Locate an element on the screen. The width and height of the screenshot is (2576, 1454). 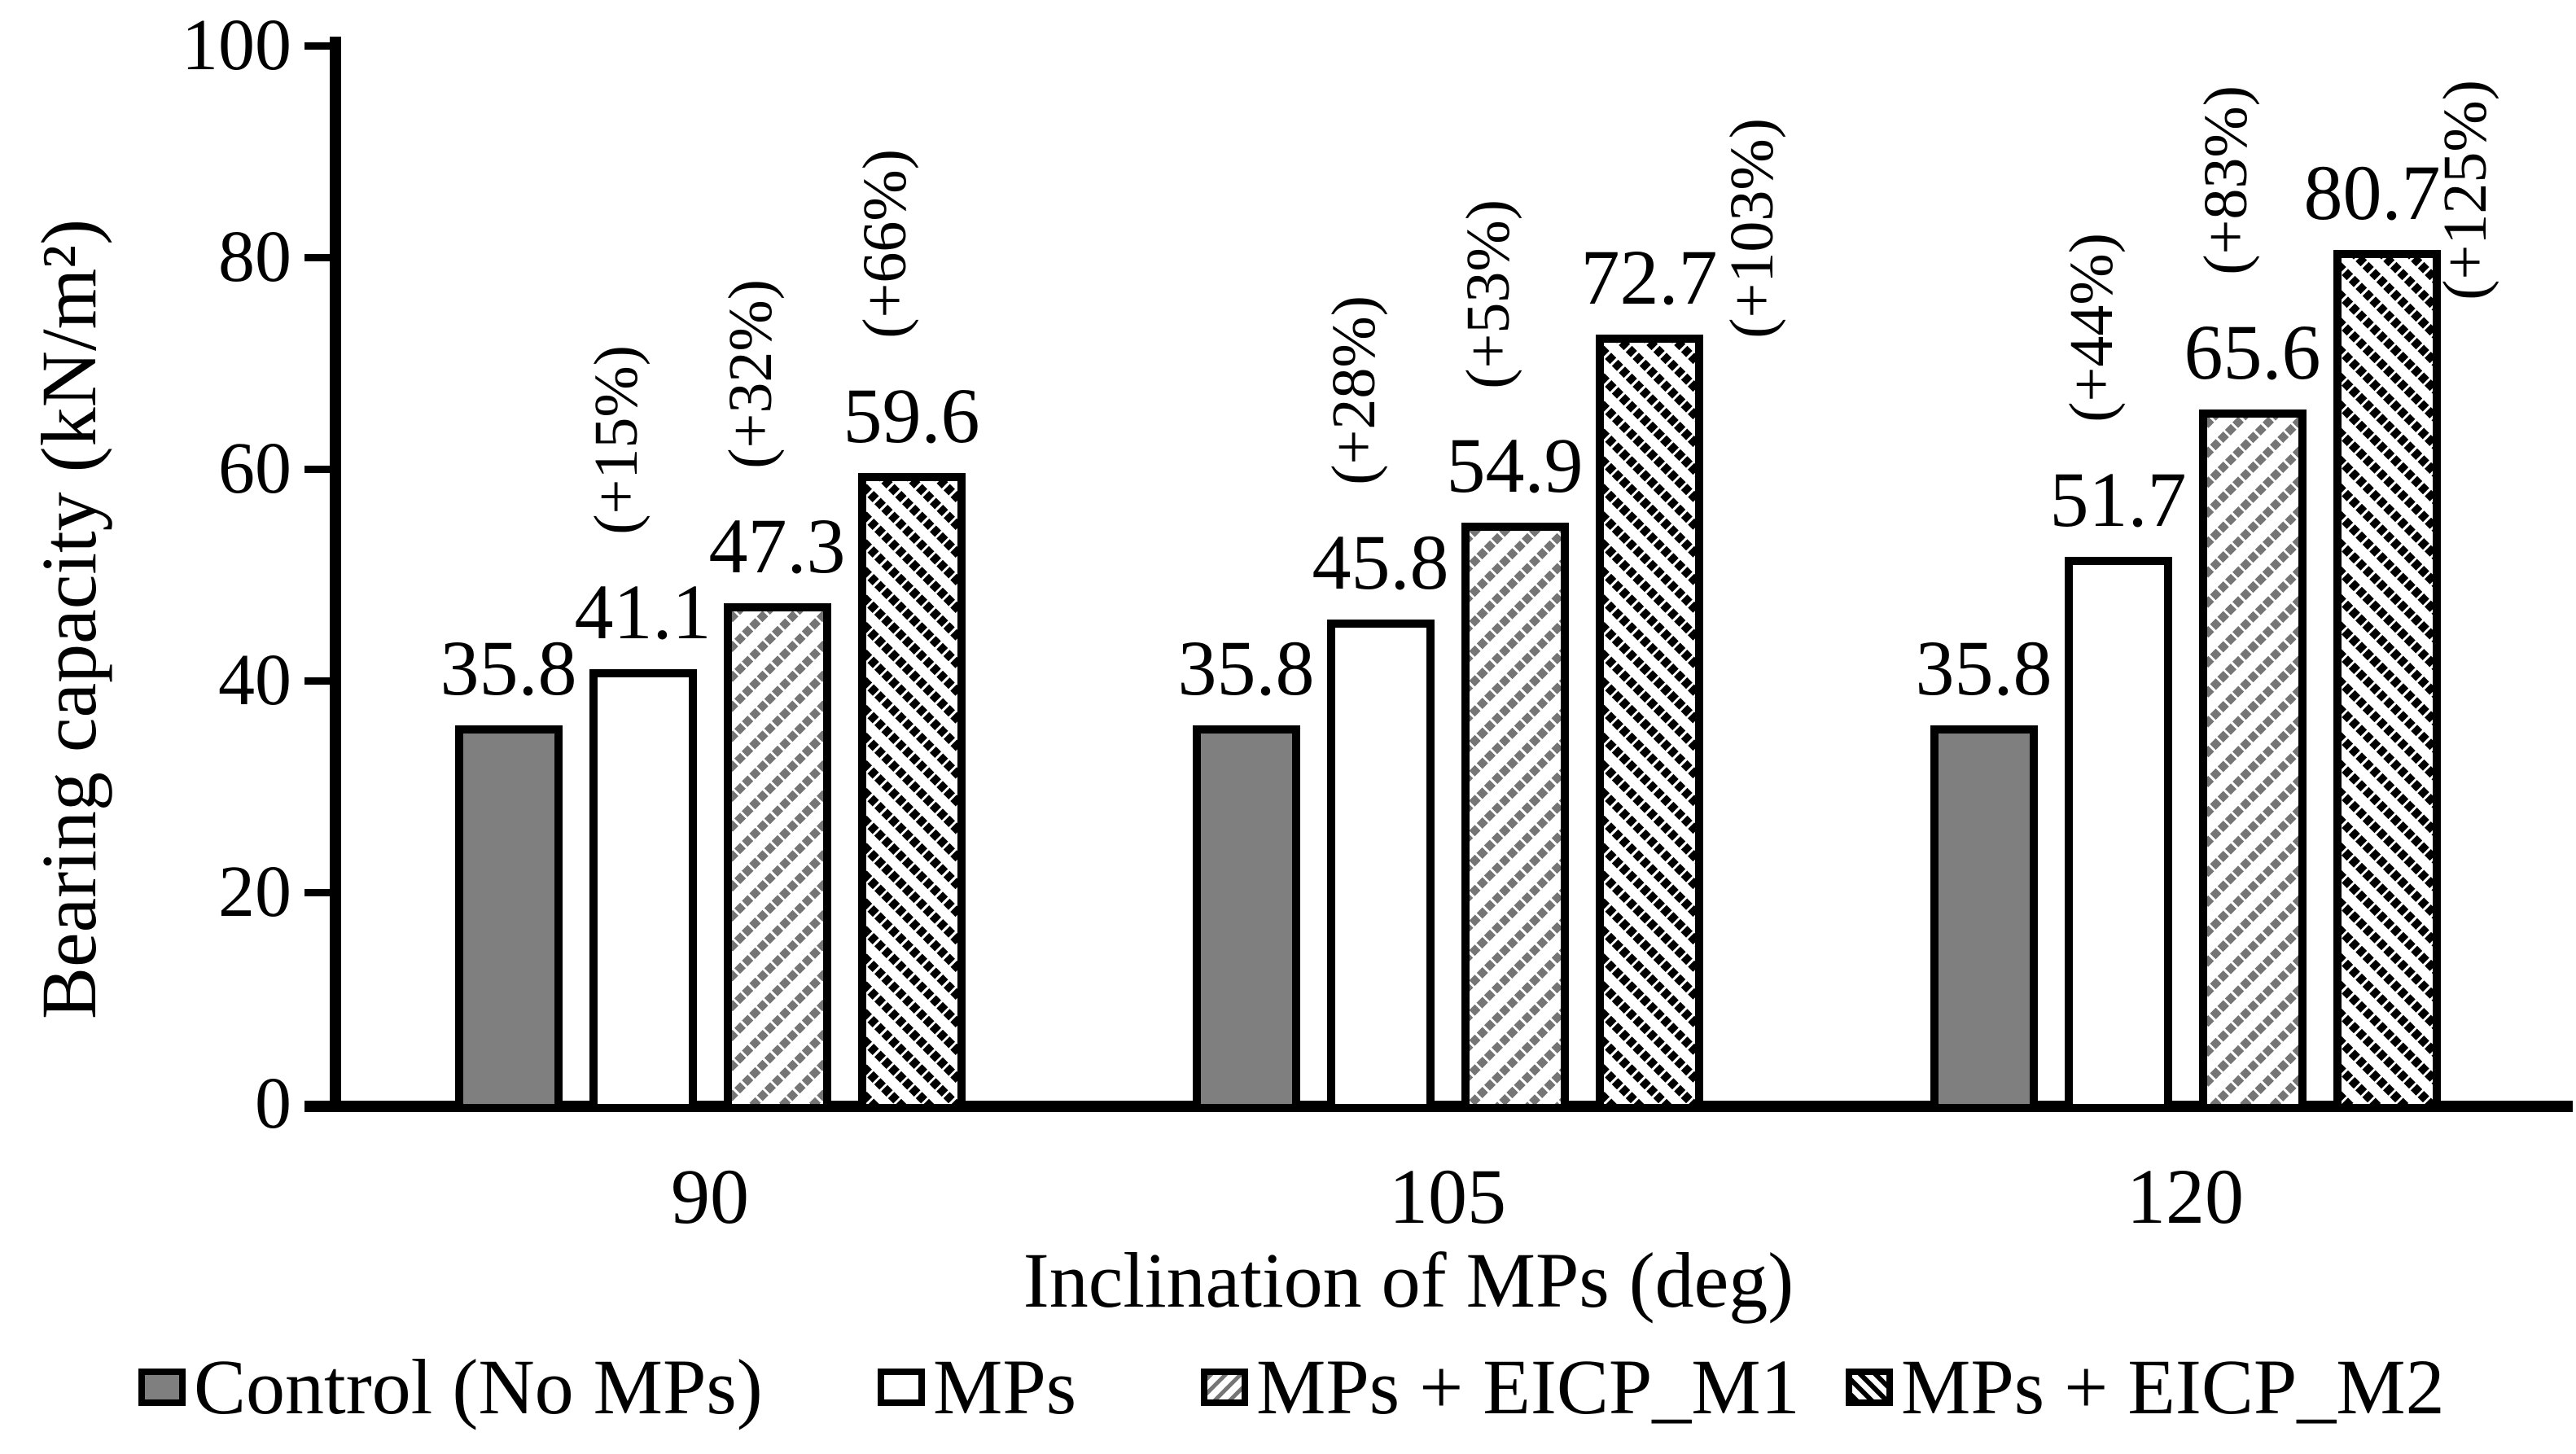
legend-swatch-p-solid is located at coordinates (162, 1387).